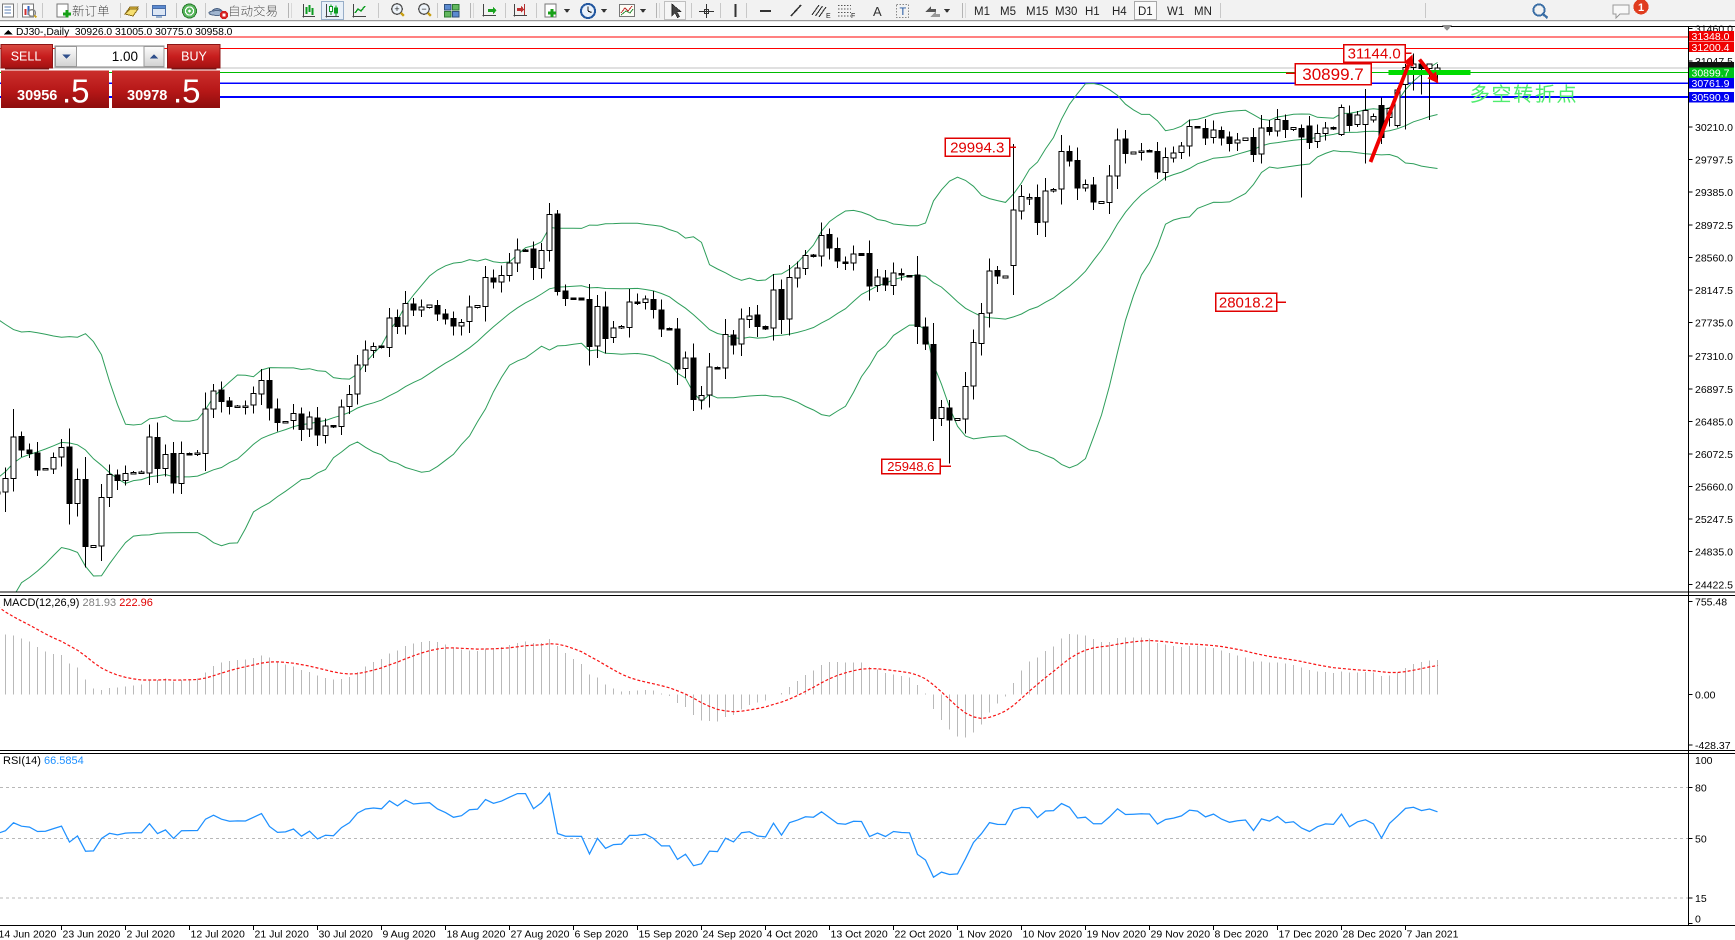  Describe the element at coordinates (1119, 12) in the screenshot. I see `svg-text: H4` at that location.